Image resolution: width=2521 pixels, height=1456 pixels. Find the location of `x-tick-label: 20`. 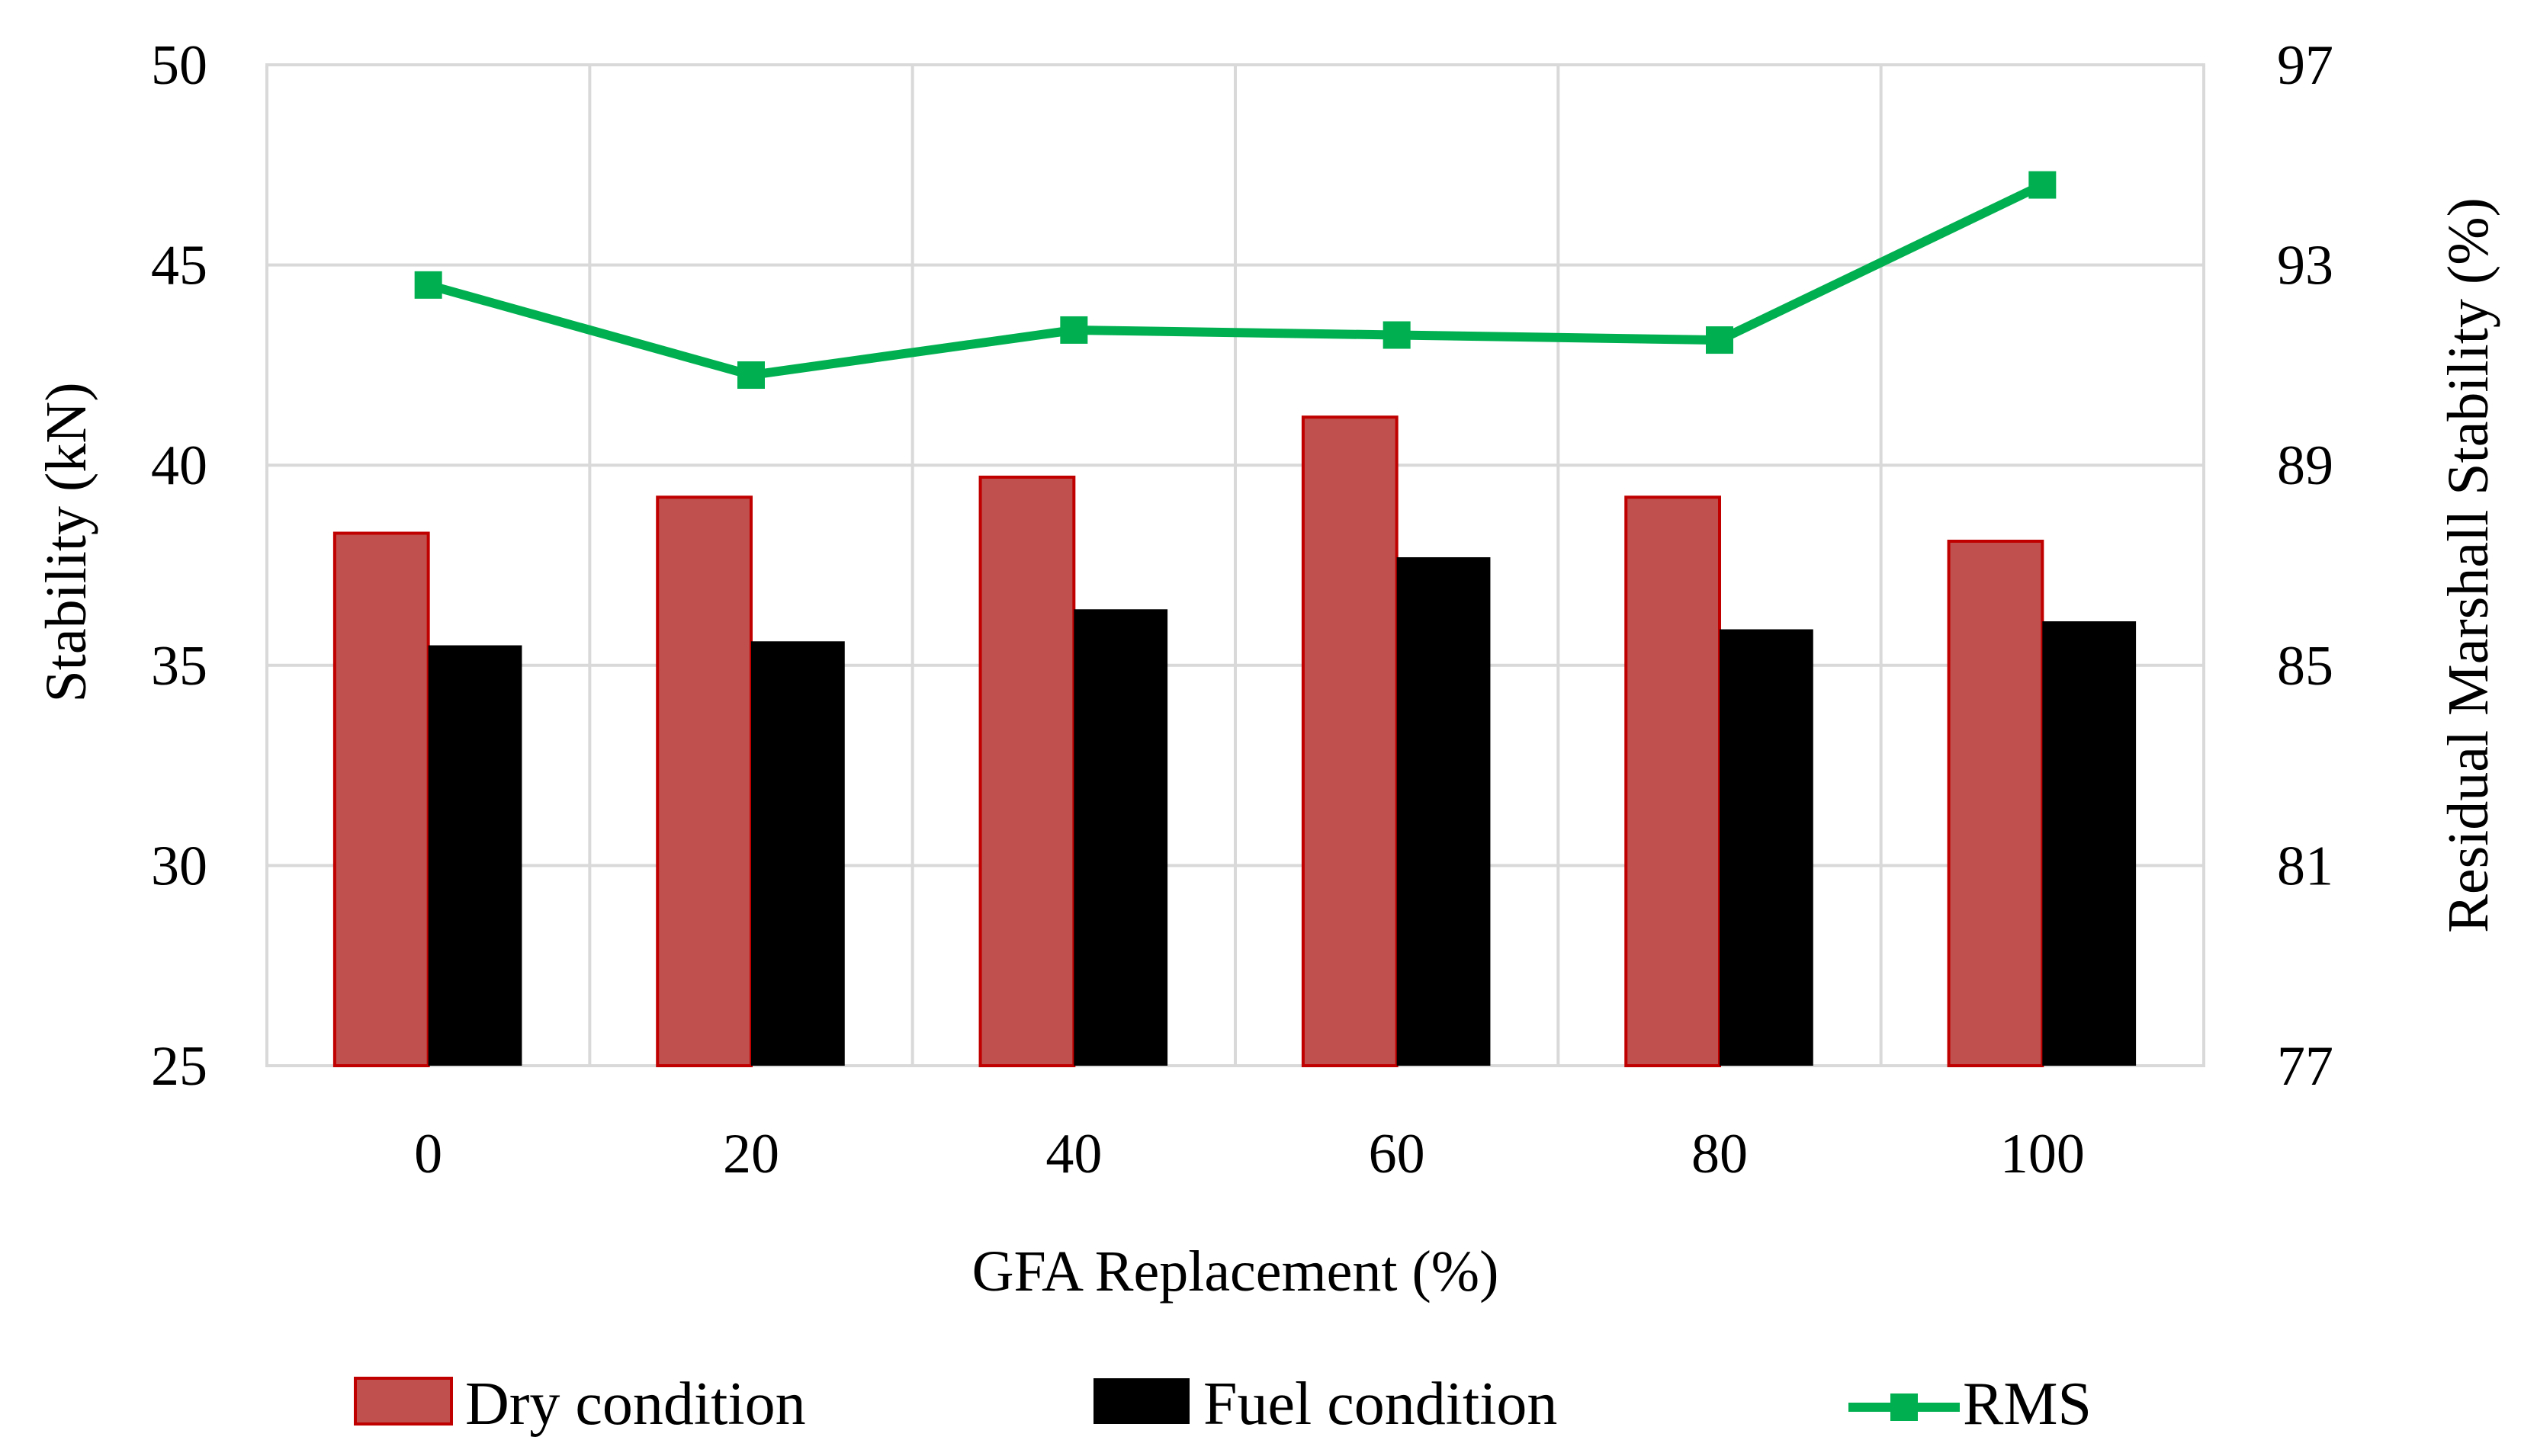

x-tick-label: 20 is located at coordinates (751, 1154).